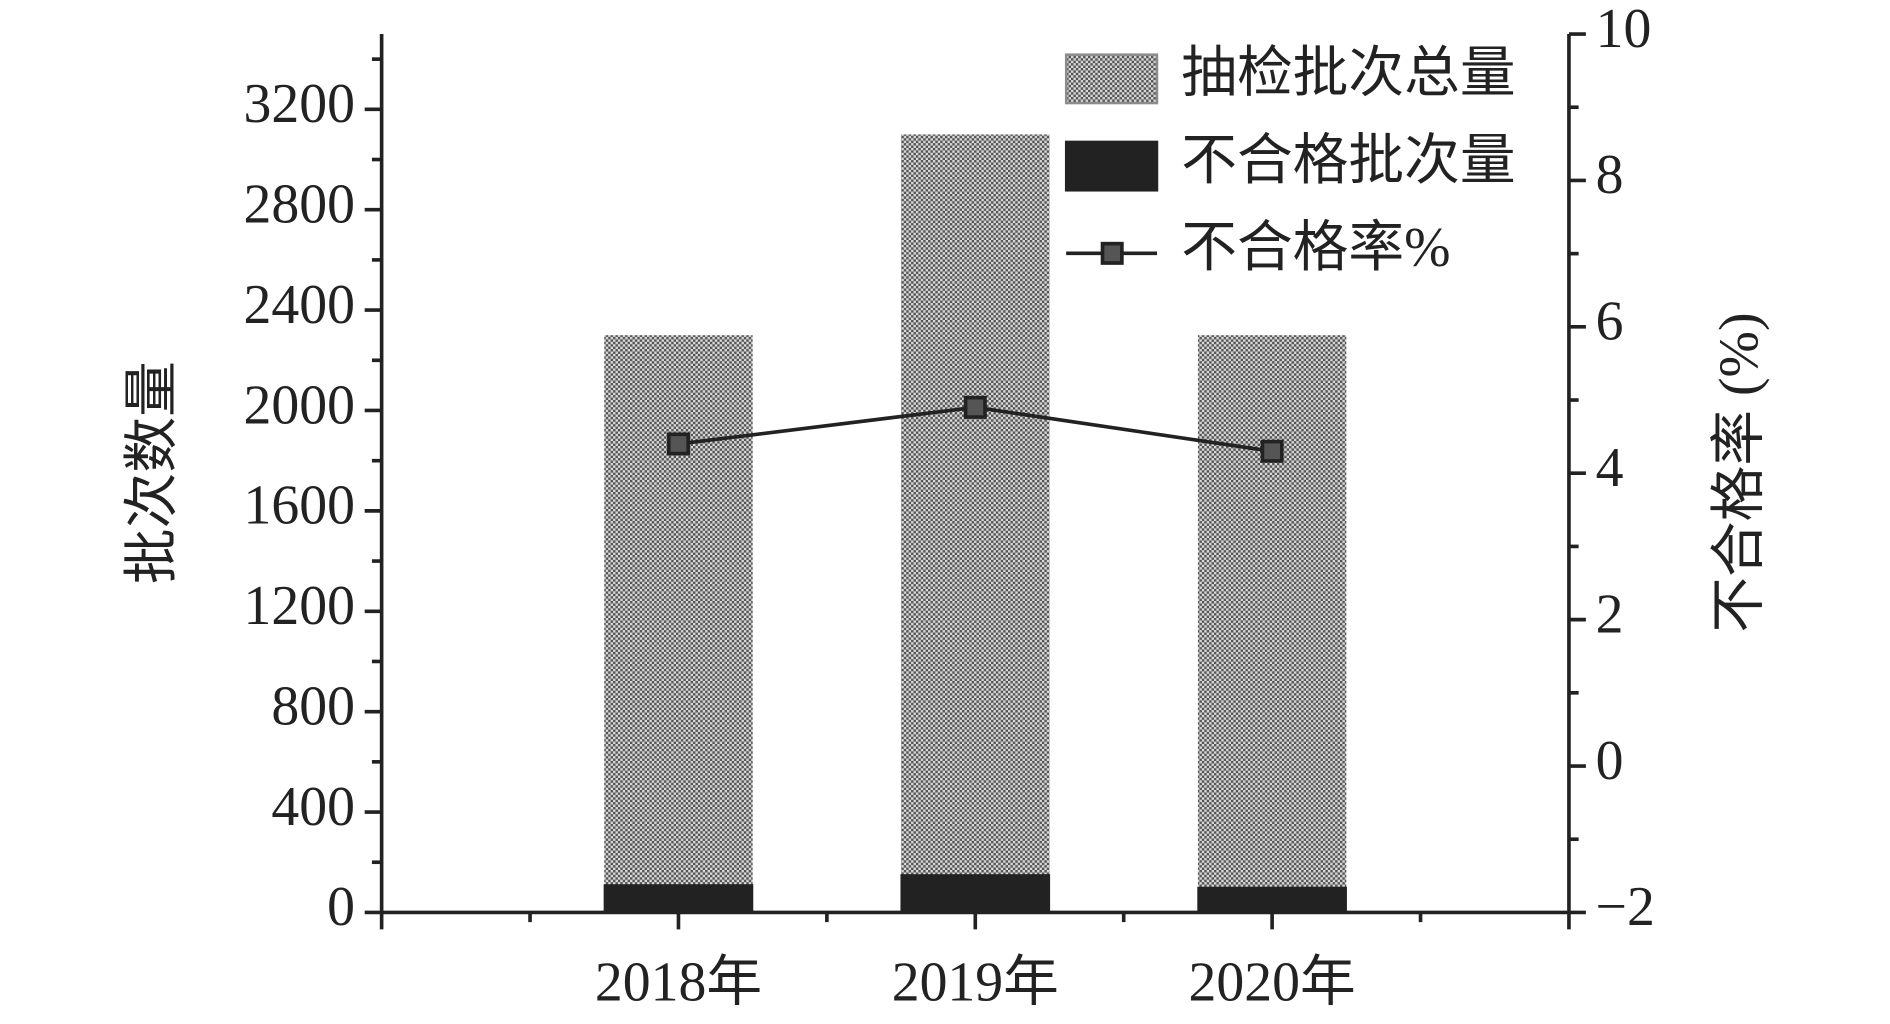  Describe the element at coordinates (299, 305) in the screenshot. I see `y-tick-label: 2400` at that location.